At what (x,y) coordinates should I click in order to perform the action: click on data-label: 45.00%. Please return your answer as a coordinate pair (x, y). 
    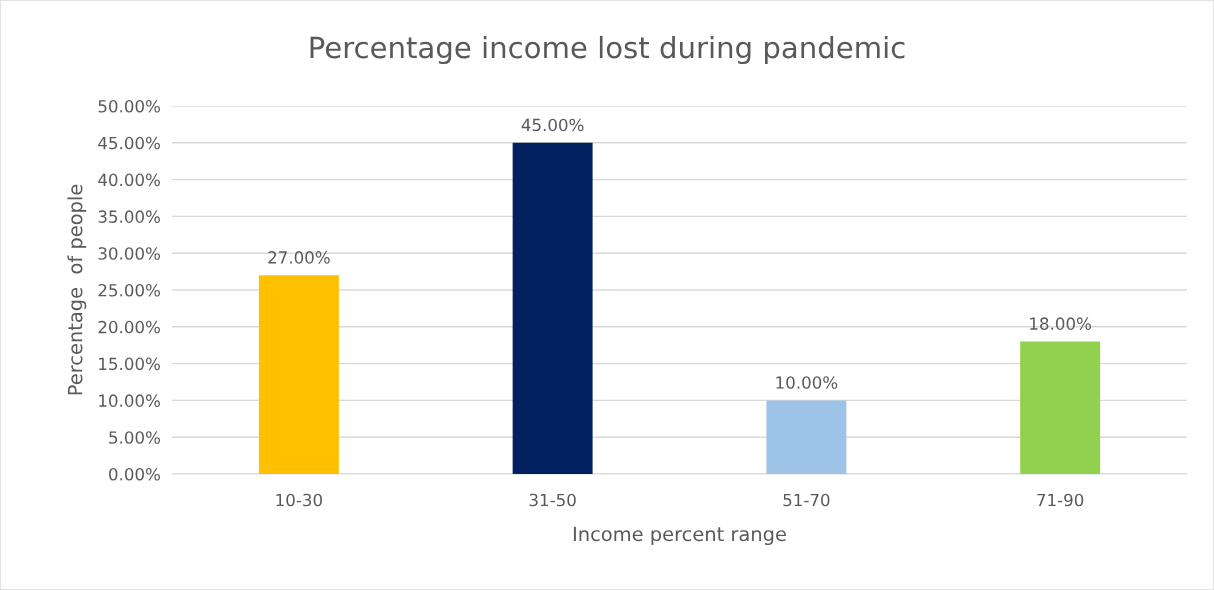
    Looking at the image, I should click on (552, 125).